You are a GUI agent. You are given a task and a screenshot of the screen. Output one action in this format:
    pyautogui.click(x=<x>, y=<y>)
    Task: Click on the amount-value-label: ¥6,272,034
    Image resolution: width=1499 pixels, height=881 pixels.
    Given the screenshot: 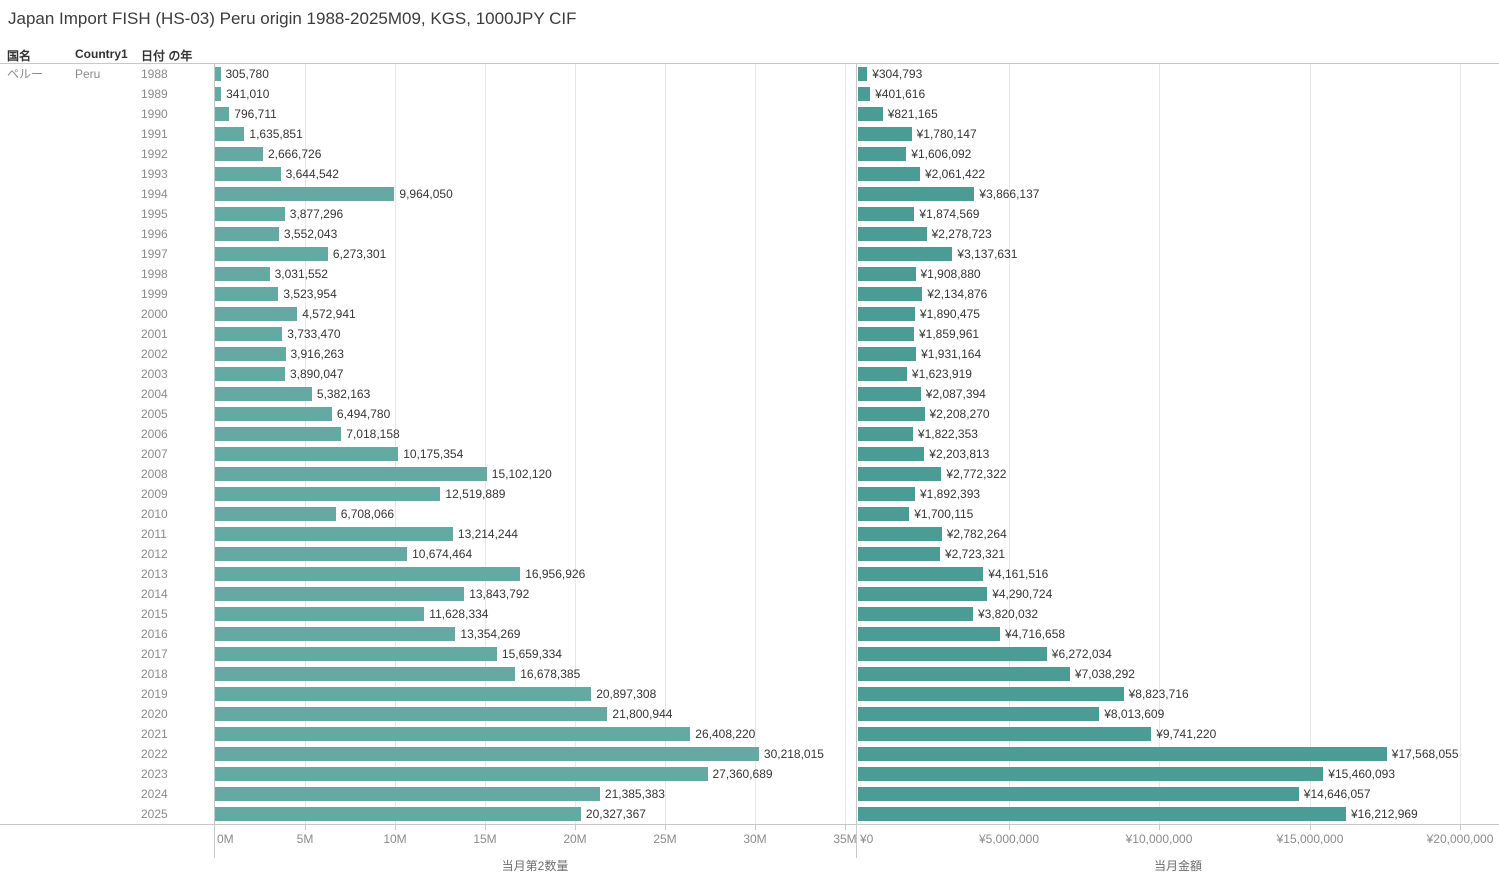 What is the action you would take?
    pyautogui.click(x=1081, y=654)
    